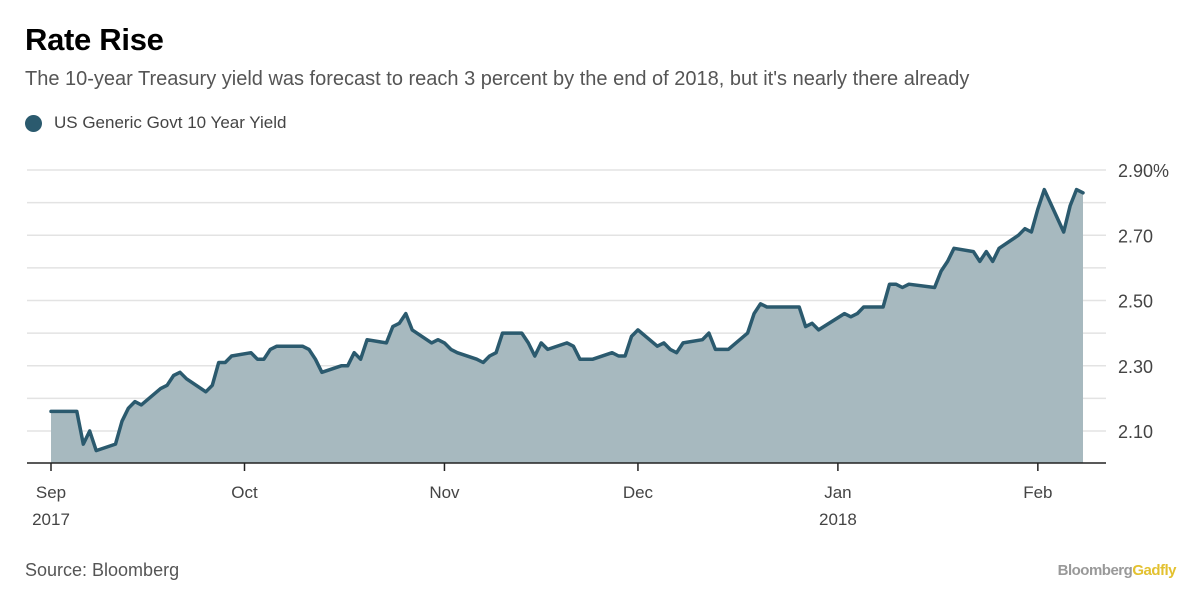 The width and height of the screenshot is (1200, 594). What do you see at coordinates (1143, 171) in the screenshot?
I see `y-tick-label: 2.90%` at bounding box center [1143, 171].